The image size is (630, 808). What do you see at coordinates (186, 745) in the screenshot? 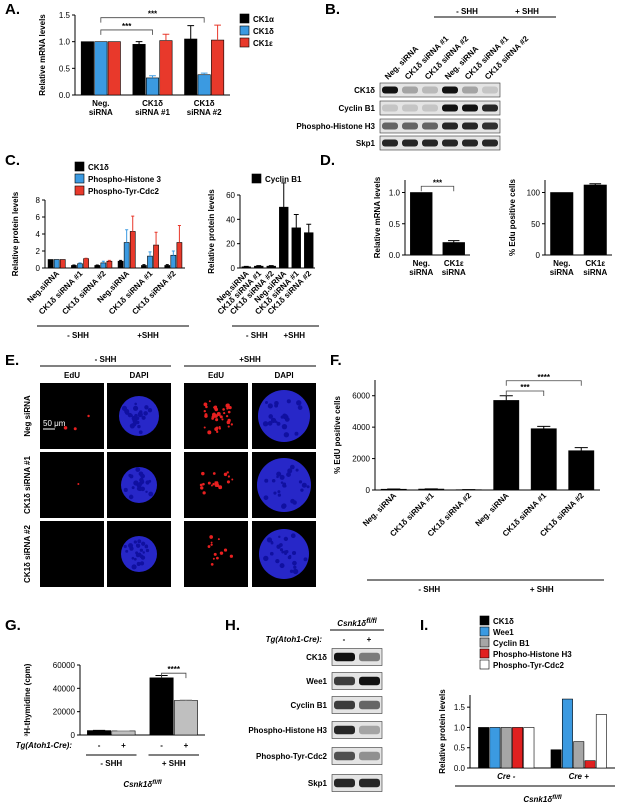
I see `series-label: +` at bounding box center [186, 745].